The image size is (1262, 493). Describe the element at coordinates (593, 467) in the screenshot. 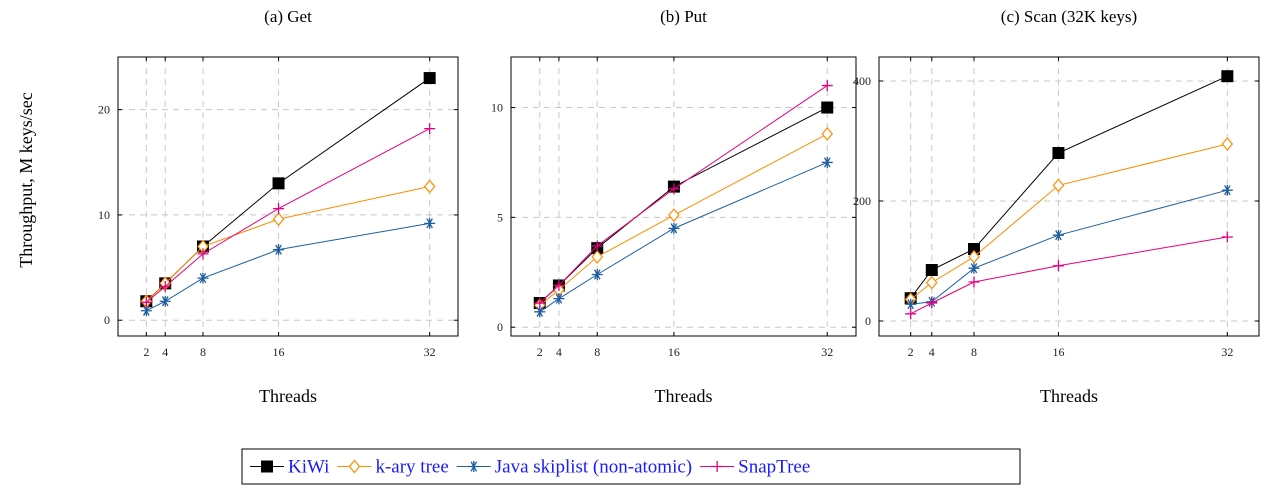

I see `legend-label: Java skiplist (non-atomic)` at that location.